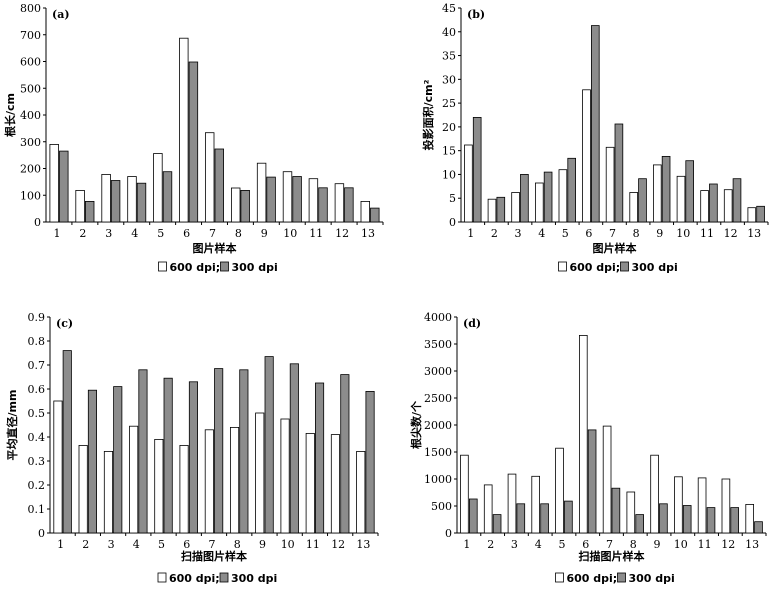 Image resolution: width=774 pixels, height=603 pixels. I want to click on y-tick-label: 0.6, so click(37, 389).